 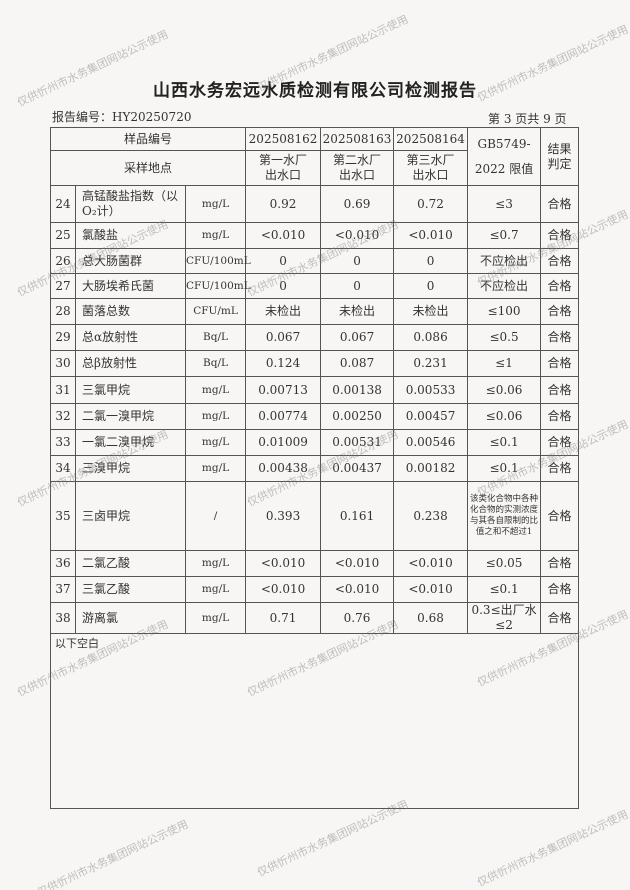 I want to click on row-number: 30, so click(x=63, y=363).